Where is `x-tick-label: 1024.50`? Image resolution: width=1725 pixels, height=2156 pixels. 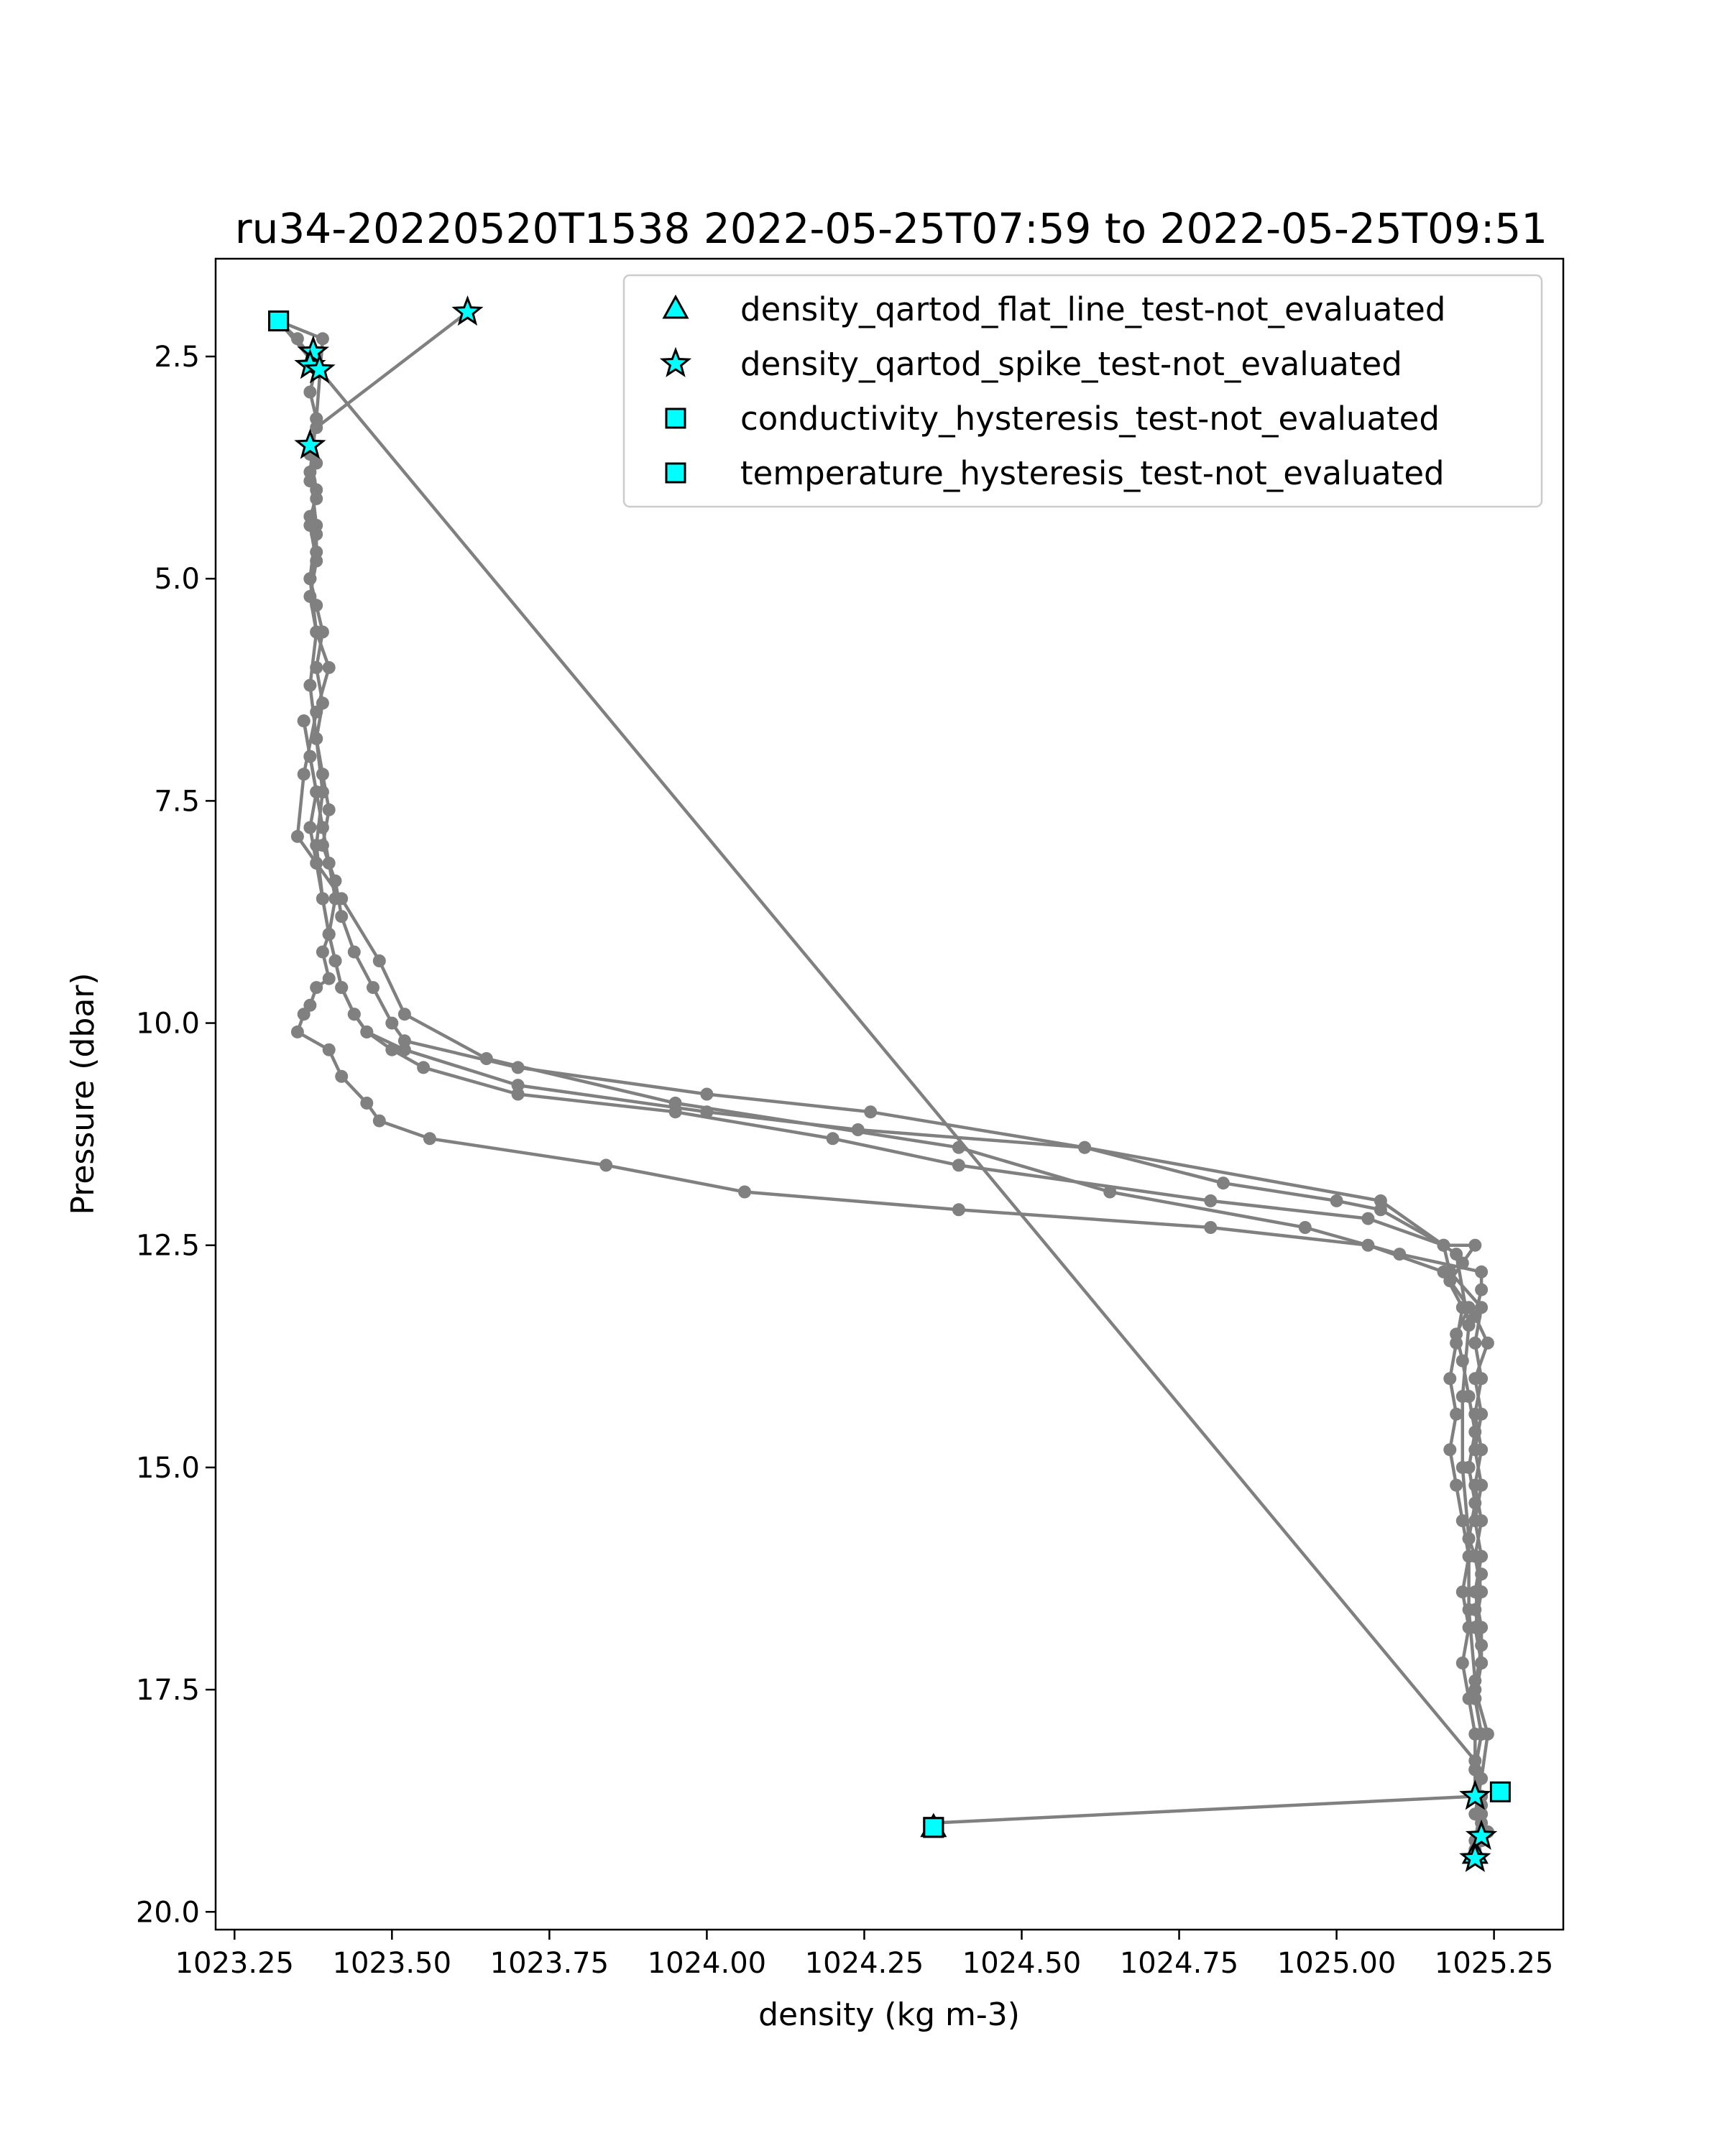
x-tick-label: 1024.50 is located at coordinates (1021, 1964).